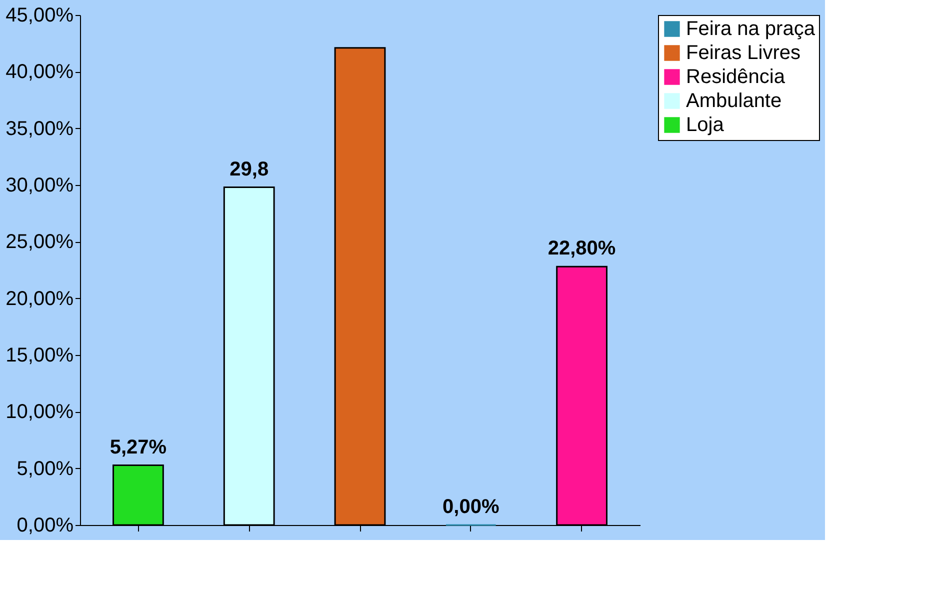 This screenshot has width=931, height=605. I want to click on legend-label: Ambulante, so click(734, 101).